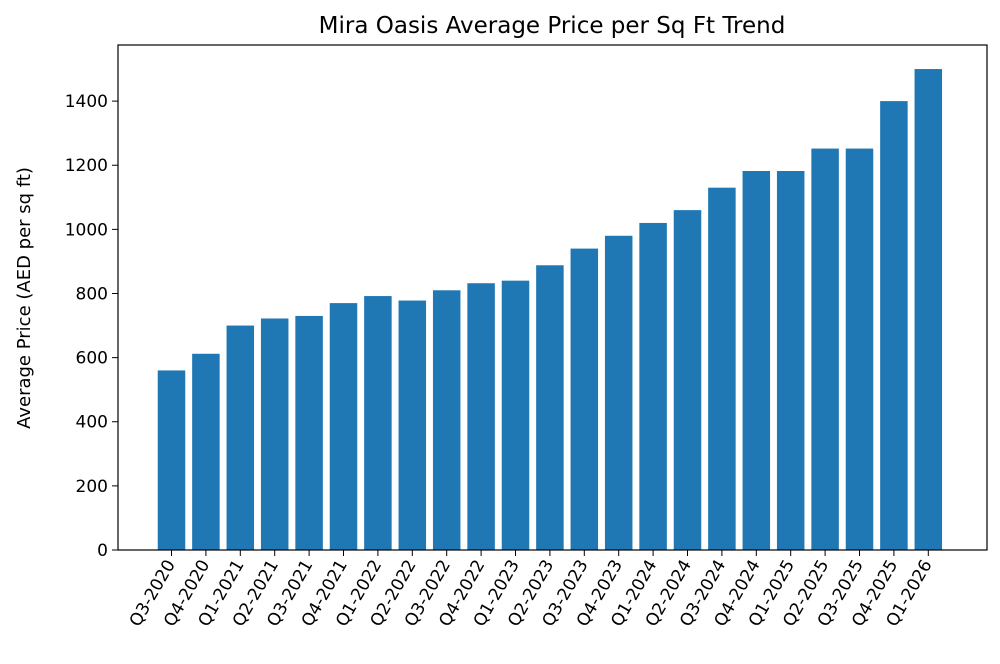 This screenshot has width=1000, height=664. I want to click on bar-Q4-2020, so click(206, 451).